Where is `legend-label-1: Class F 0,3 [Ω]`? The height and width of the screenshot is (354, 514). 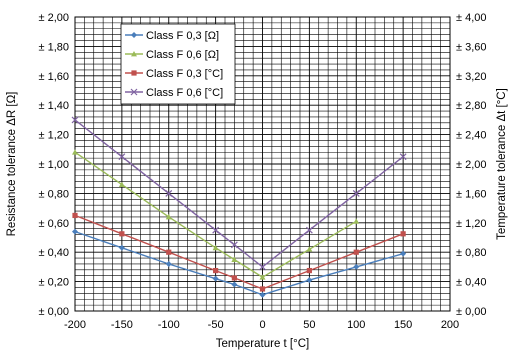
legend-label-1: Class F 0,3 [Ω] is located at coordinates (182, 36).